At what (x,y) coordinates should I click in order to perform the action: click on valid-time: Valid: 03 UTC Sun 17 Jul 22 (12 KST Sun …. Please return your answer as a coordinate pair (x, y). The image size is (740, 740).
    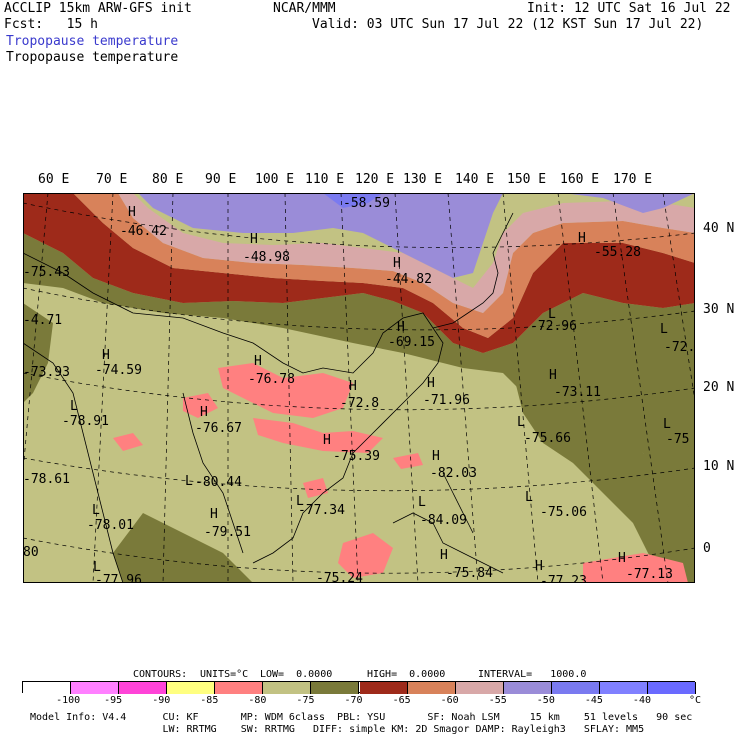
    Looking at the image, I should click on (508, 24).